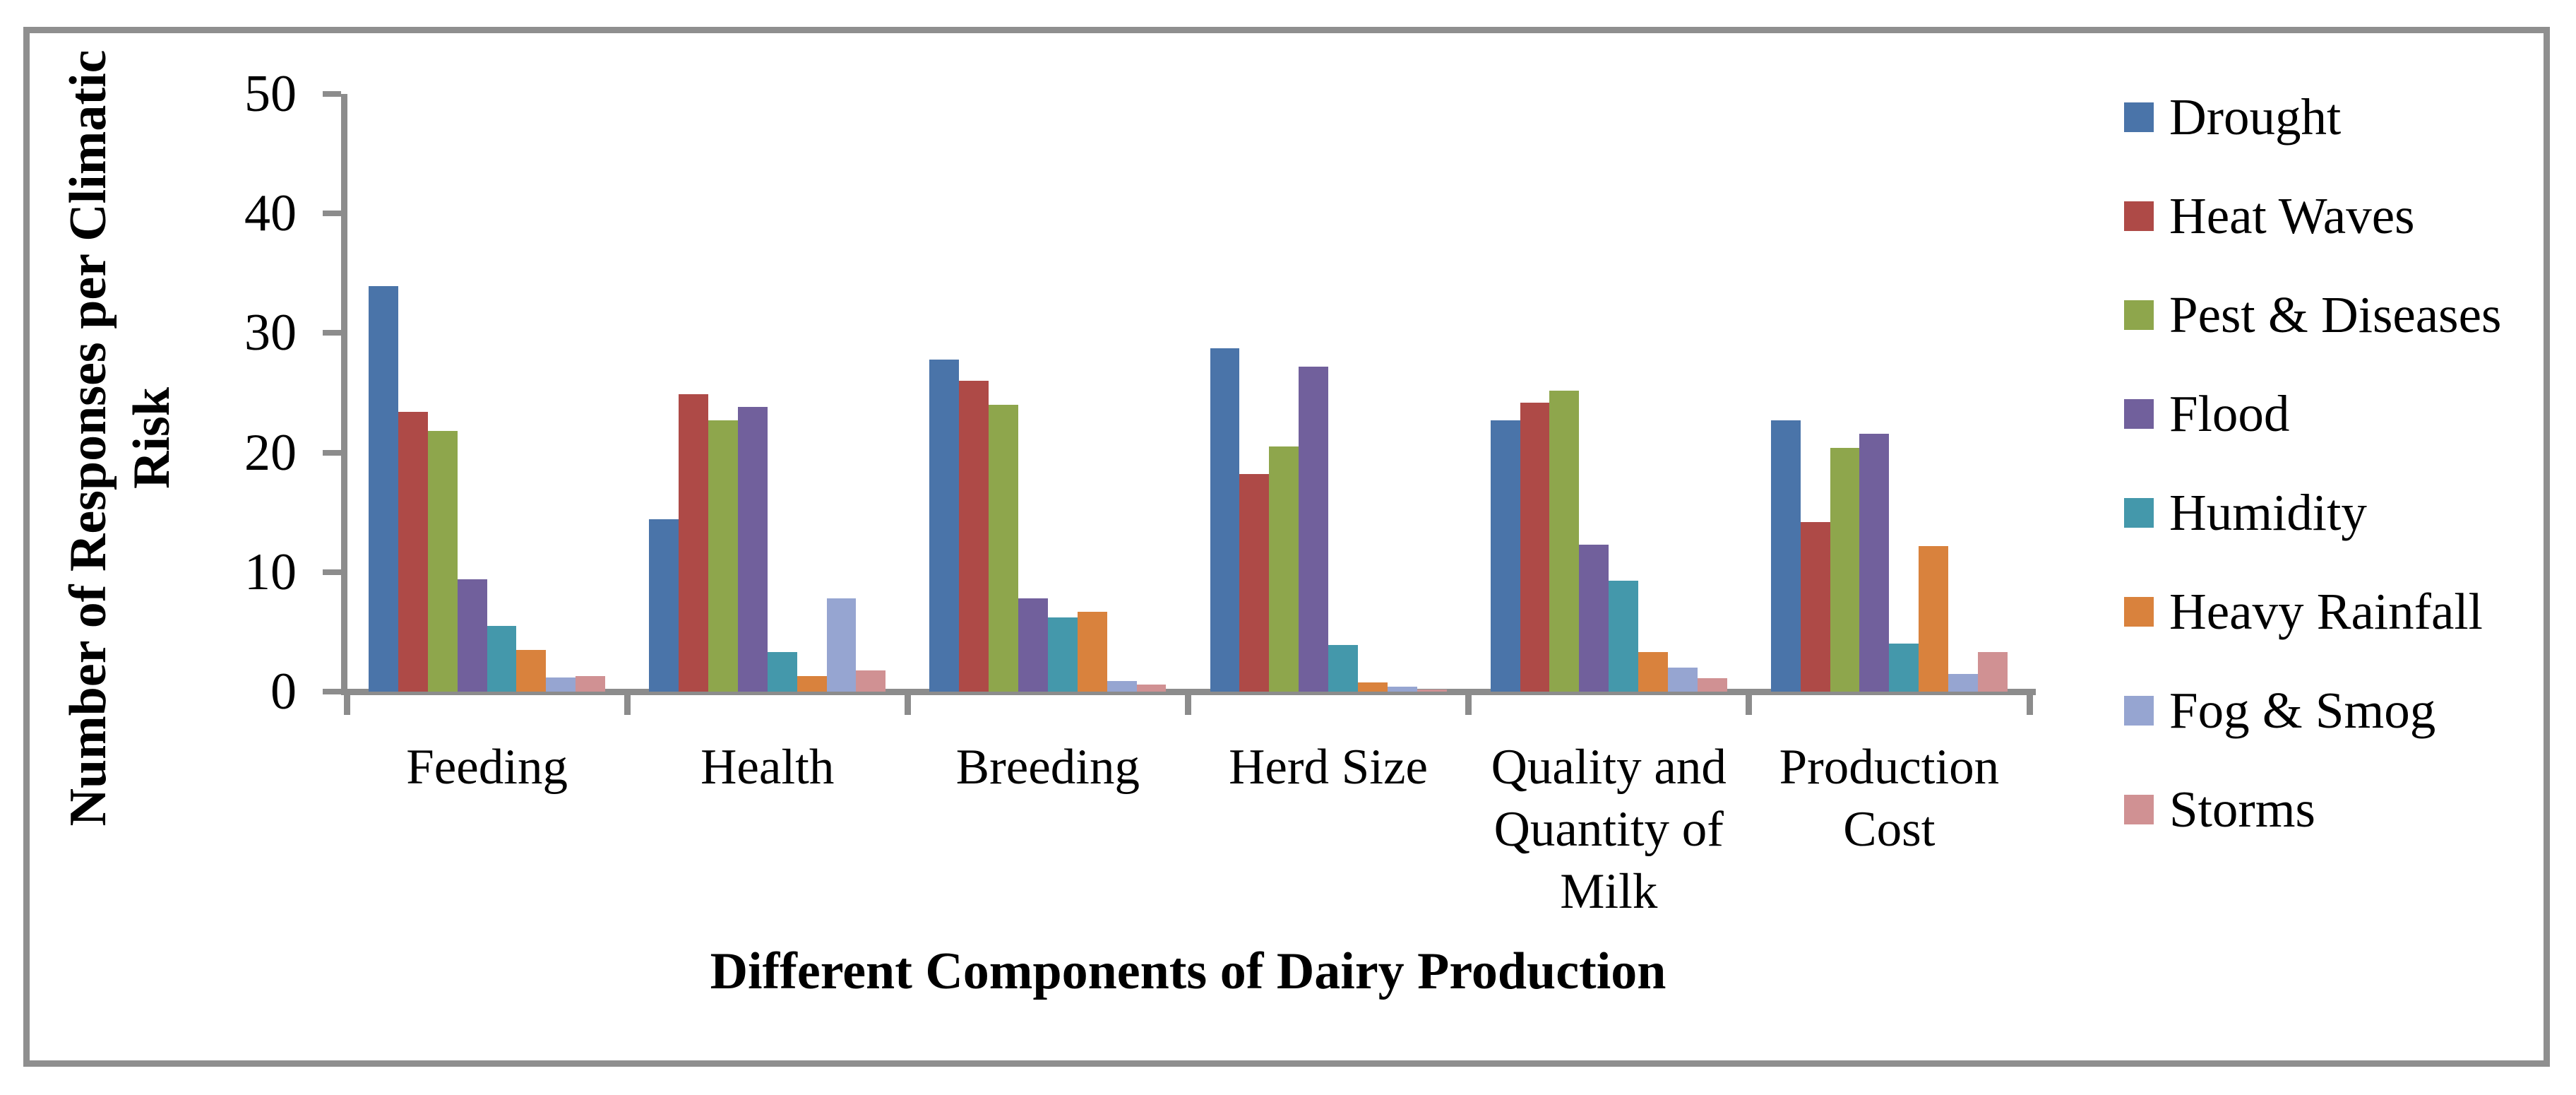 The image size is (2576, 1095). What do you see at coordinates (344, 394) in the screenshot?
I see `y-axis-line` at bounding box center [344, 394].